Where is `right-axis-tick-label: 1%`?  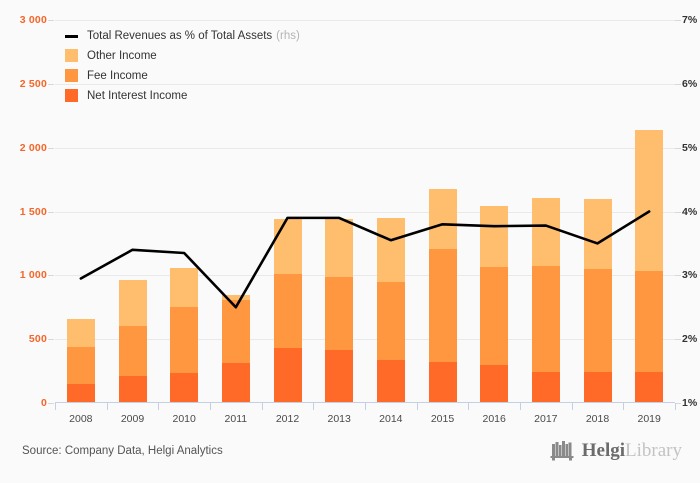 right-axis-tick-label: 1% is located at coordinates (690, 403).